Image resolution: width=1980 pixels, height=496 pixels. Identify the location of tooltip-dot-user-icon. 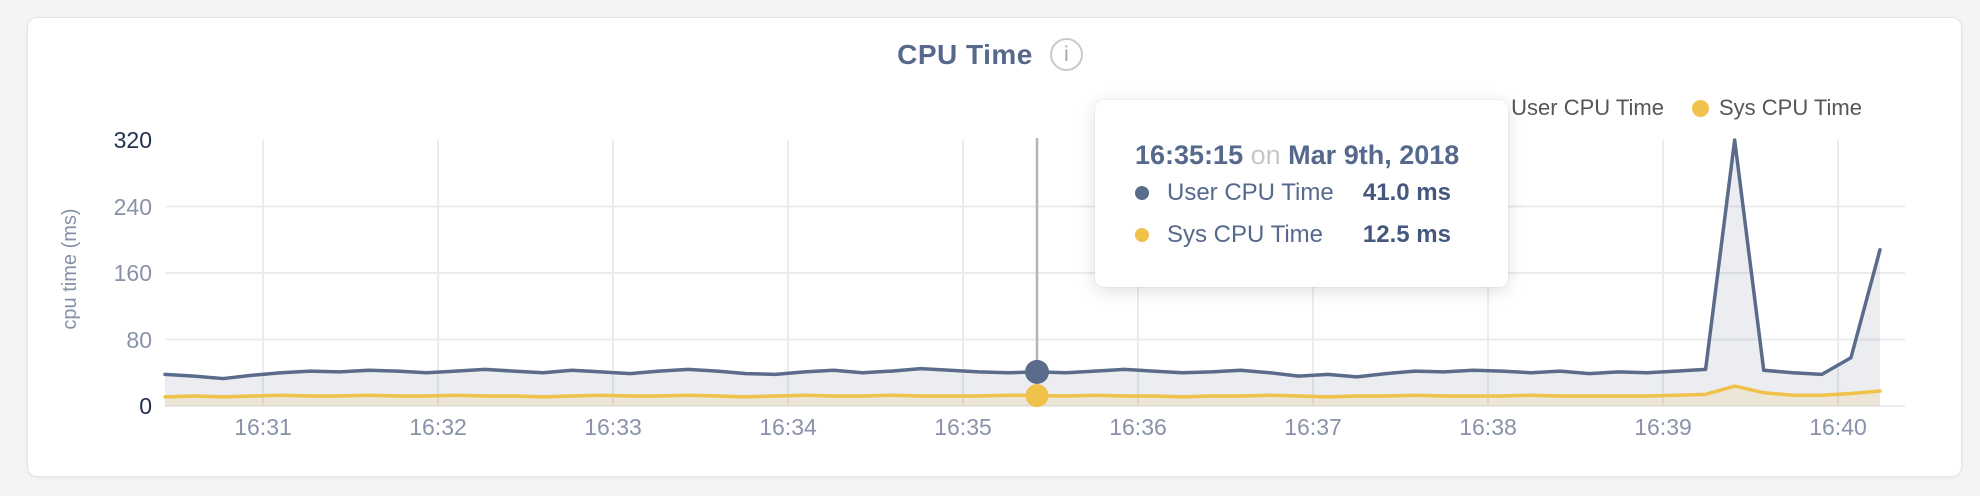
(1142, 193).